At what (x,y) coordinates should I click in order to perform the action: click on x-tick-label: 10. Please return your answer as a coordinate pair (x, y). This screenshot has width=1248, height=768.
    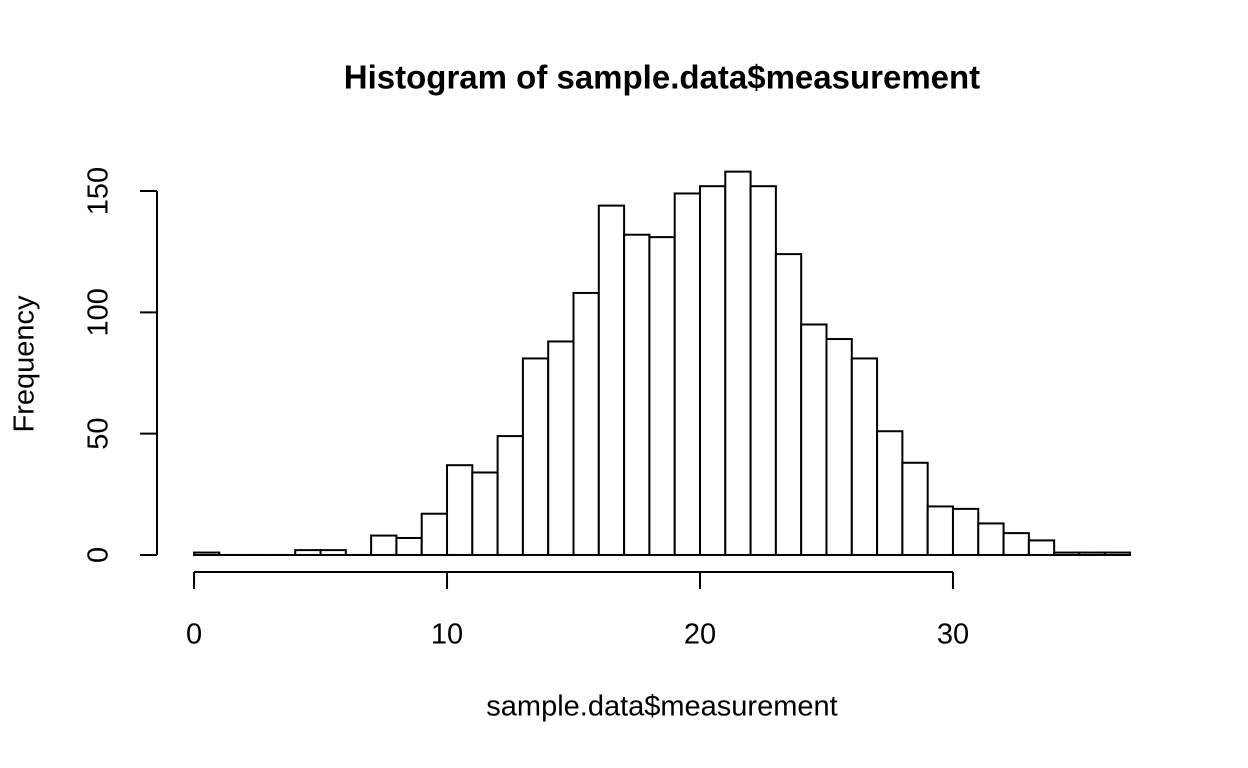
    Looking at the image, I should click on (447, 635).